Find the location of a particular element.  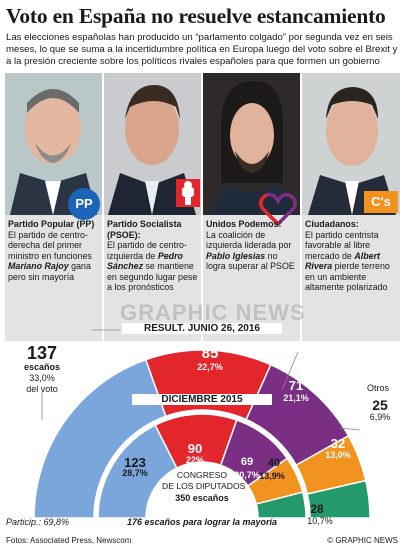

slice-inner-otros is located at coordinates (281, 505).